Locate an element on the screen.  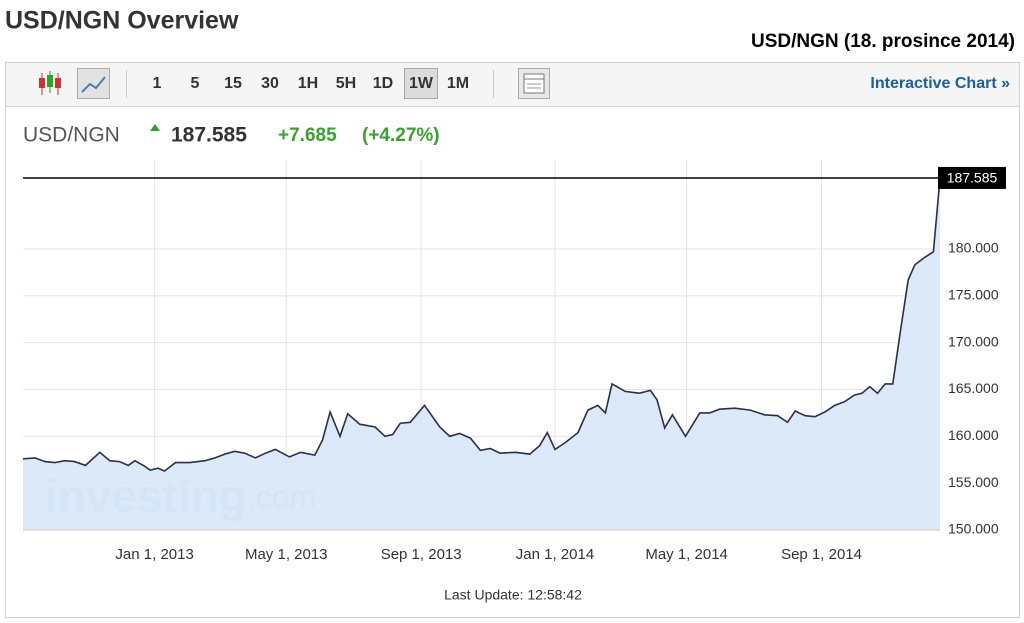
y-tick-label: 160.000 is located at coordinates (973, 435).